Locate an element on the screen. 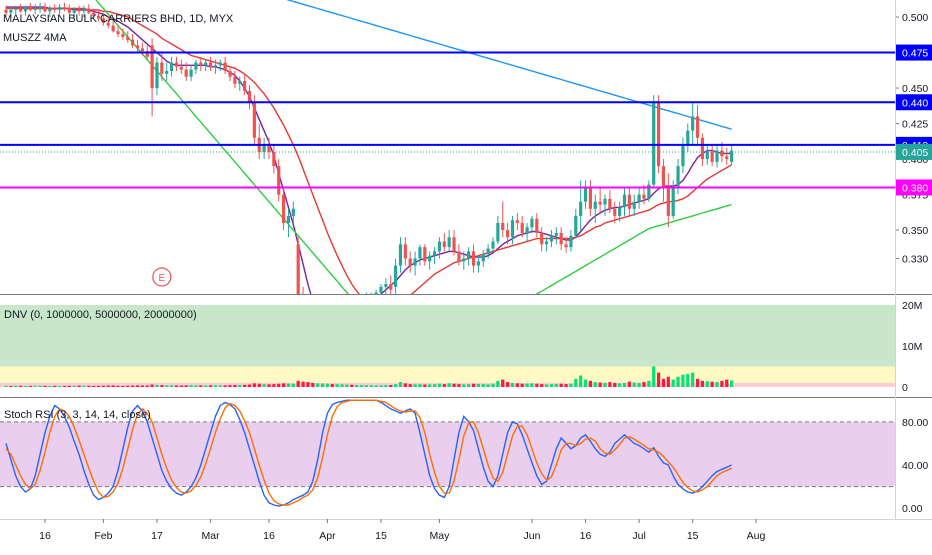 The image size is (932, 555). stoch-title: Stoch RSI (3, 3, 14, 14, close) is located at coordinates (77, 415).